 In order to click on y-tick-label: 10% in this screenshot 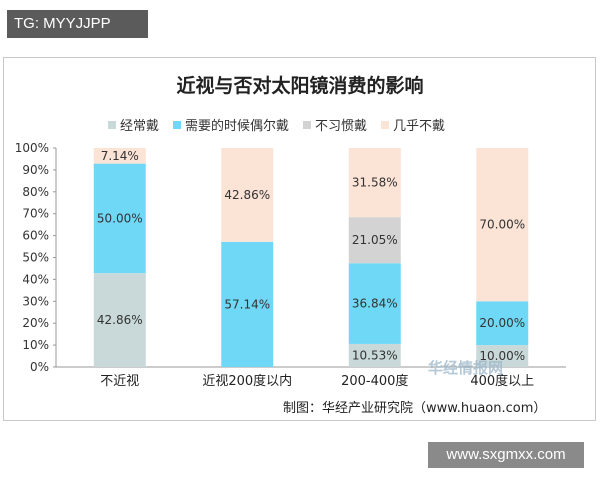, I will do `click(35, 345)`.